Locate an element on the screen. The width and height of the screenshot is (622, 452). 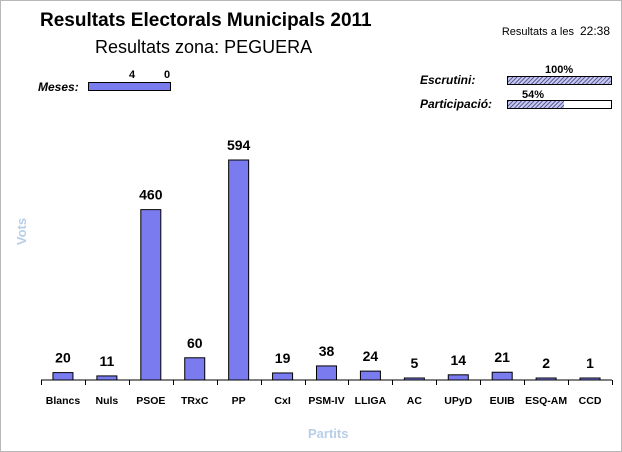
meses-count-right: 0 is located at coordinates (167, 75).